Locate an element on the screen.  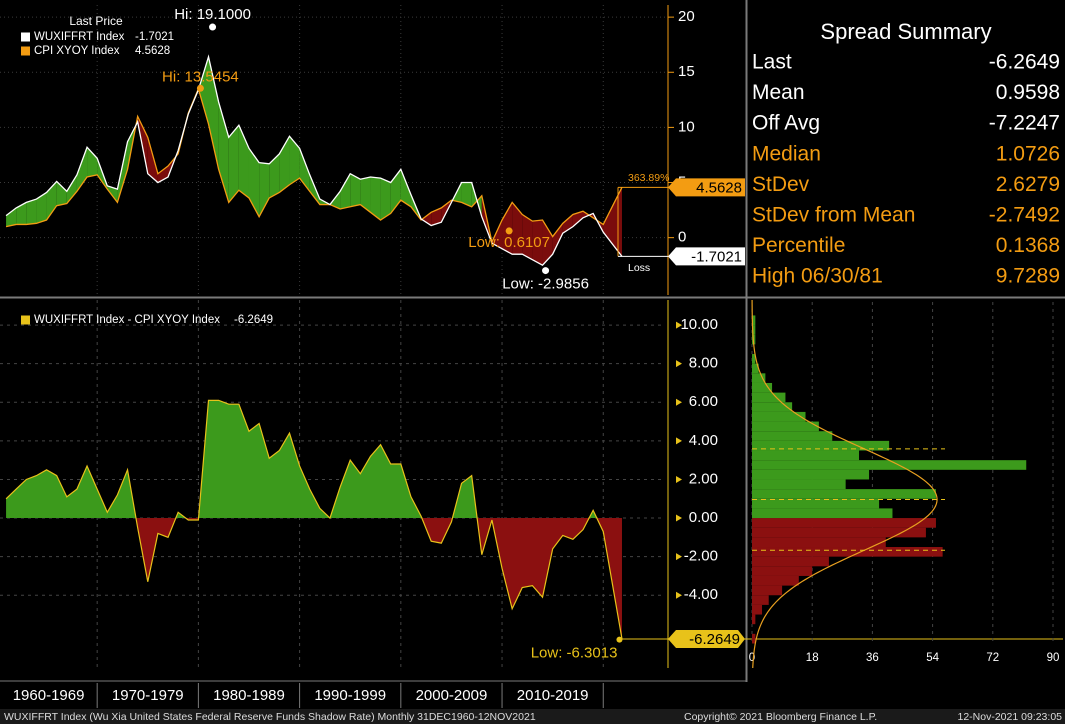
x-category-label: 1990-1999 is located at coordinates (350, 695).